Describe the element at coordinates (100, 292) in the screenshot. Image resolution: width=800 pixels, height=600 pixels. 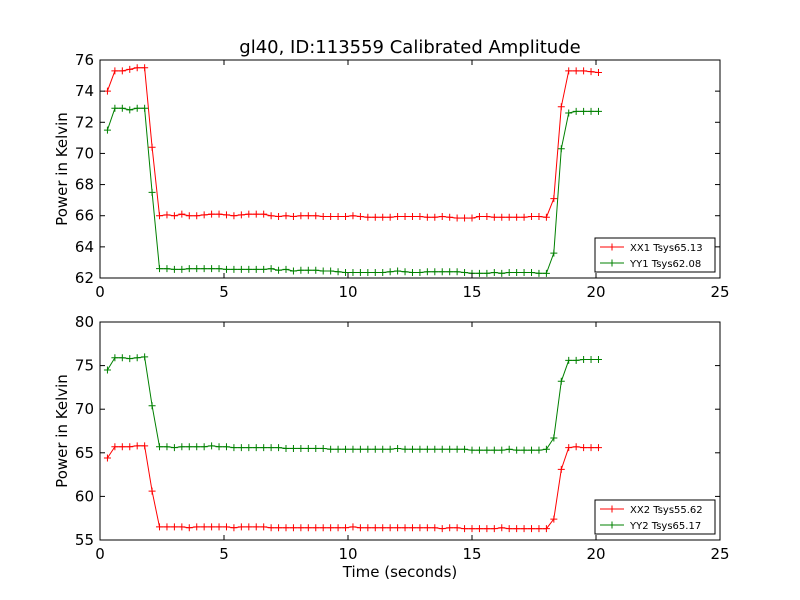
I see `x-tick-label: 0` at that location.